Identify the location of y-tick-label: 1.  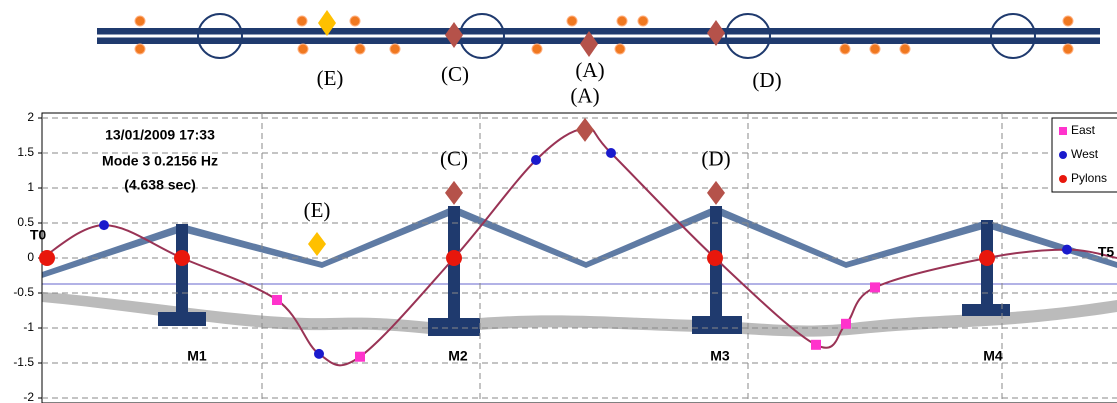
(30, 187).